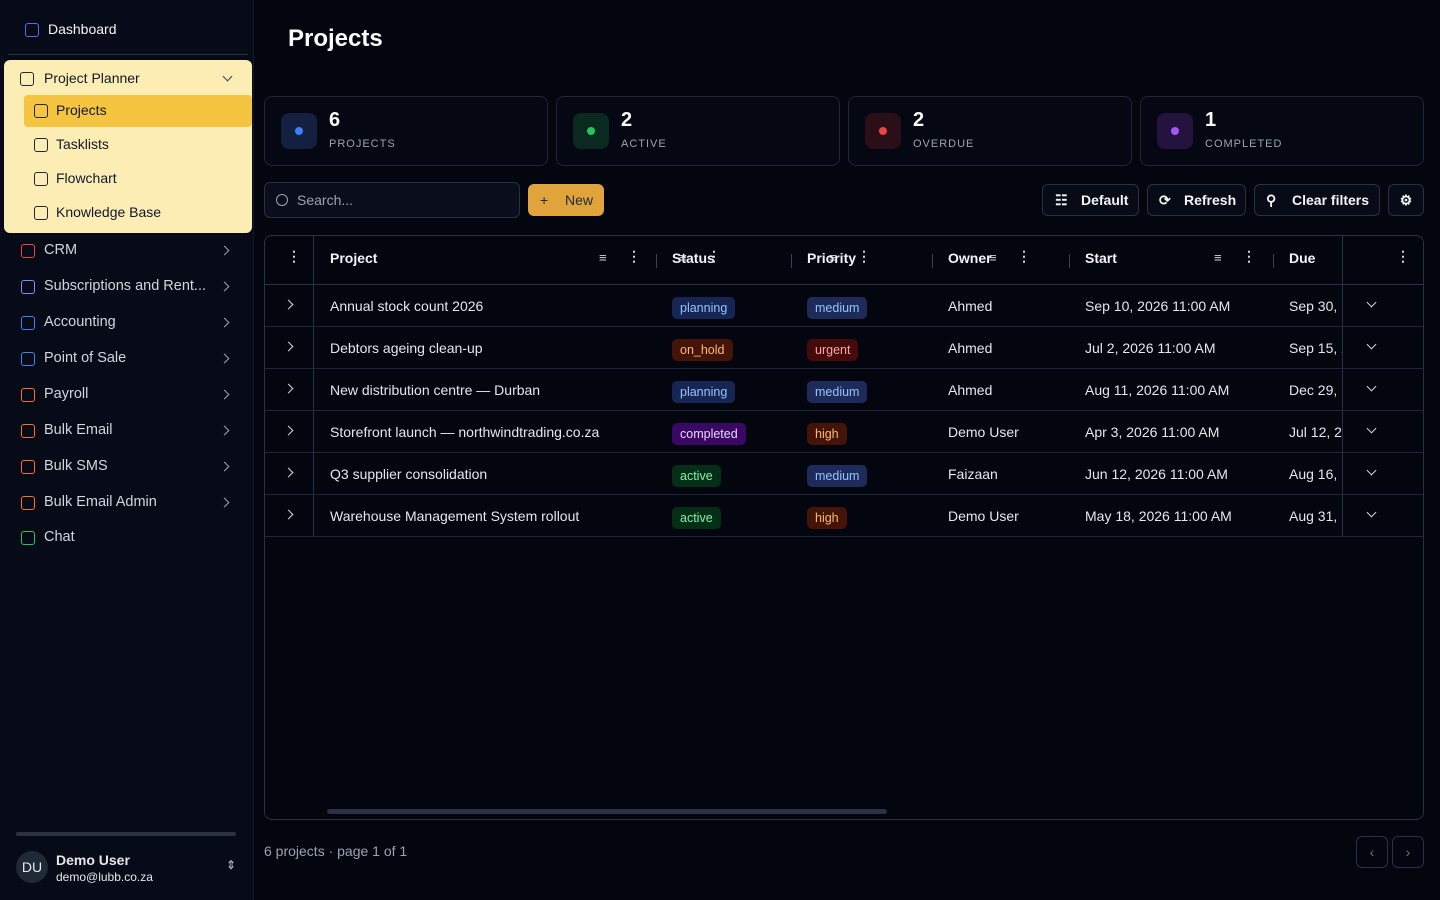 The width and height of the screenshot is (1440, 900). What do you see at coordinates (59, 537) in the screenshot?
I see `nav-item: Chat` at bounding box center [59, 537].